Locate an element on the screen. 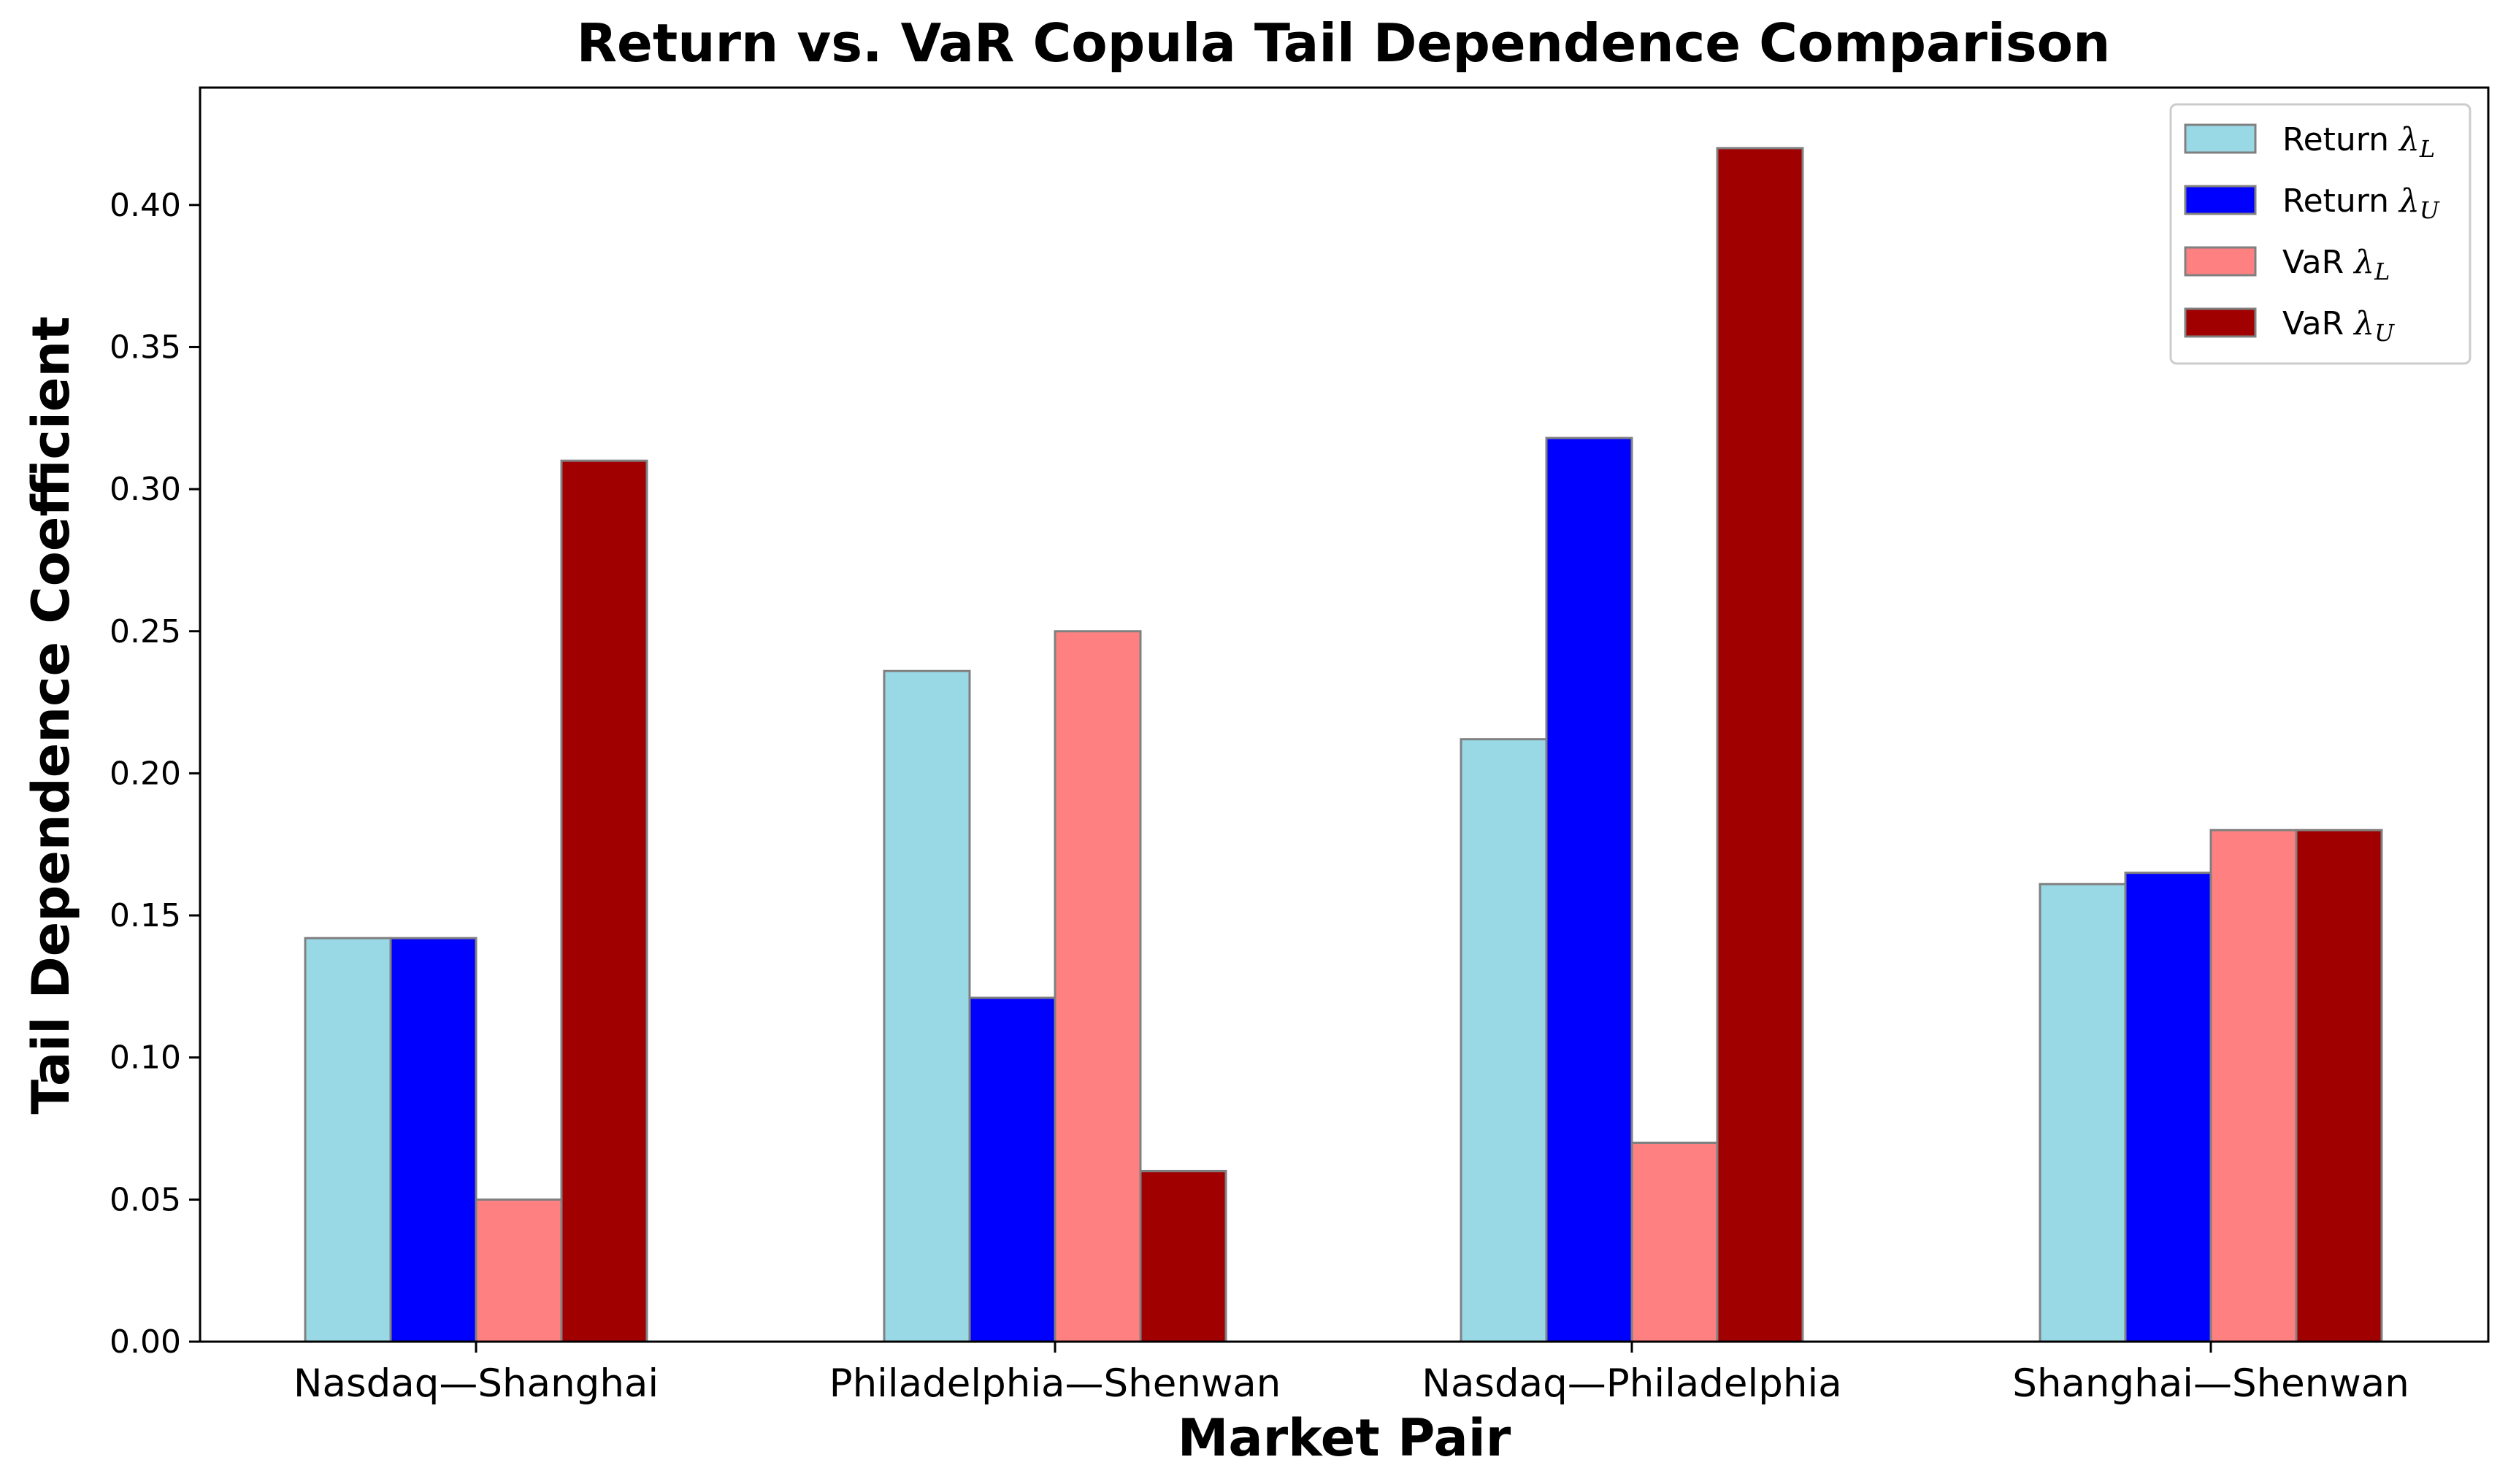 The image size is (2508, 1484). y-tick-label: 0.05 is located at coordinates (145, 1199).